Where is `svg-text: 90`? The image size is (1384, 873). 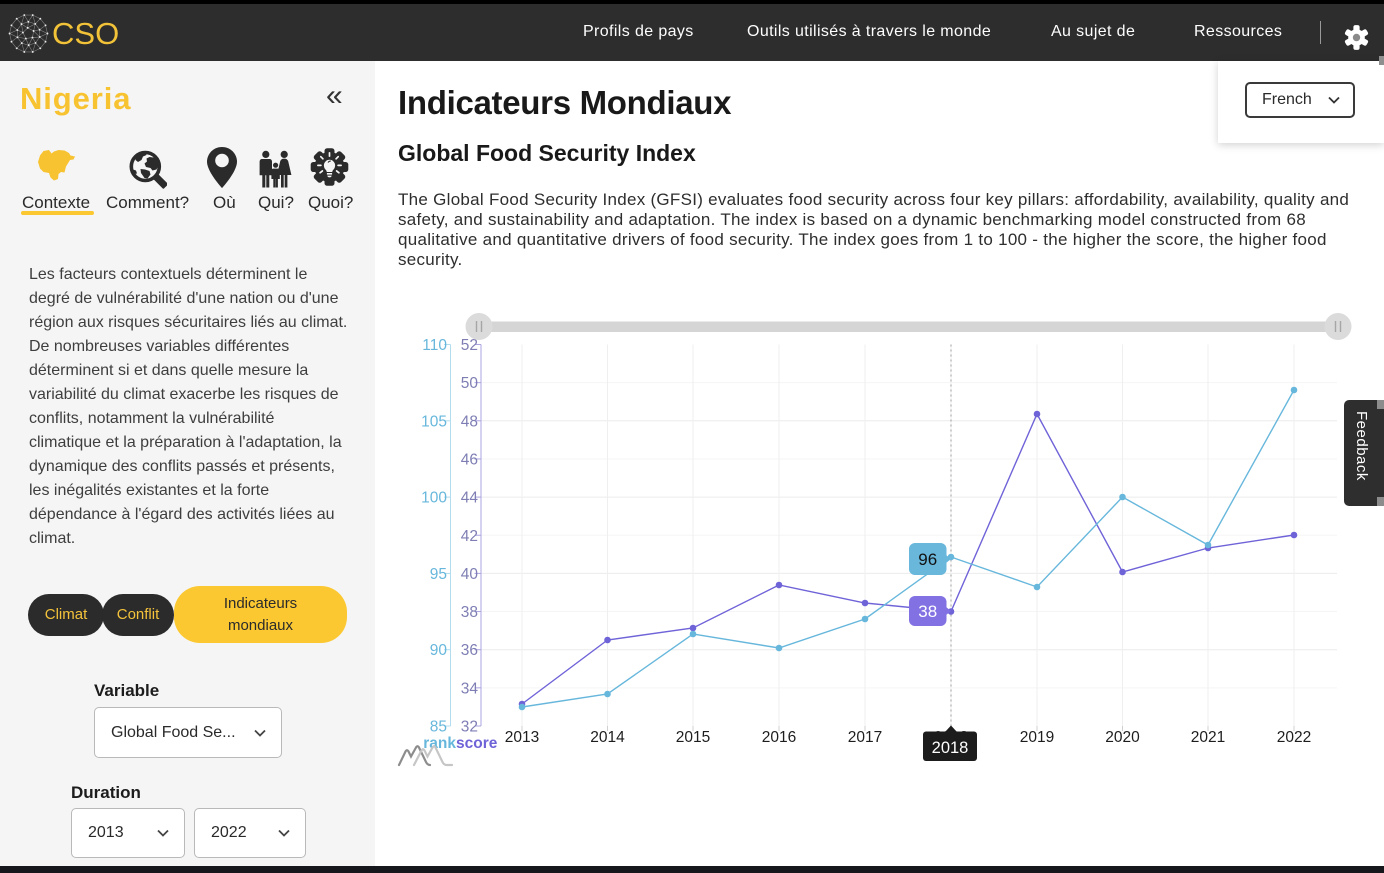
svg-text: 90 is located at coordinates (439, 650).